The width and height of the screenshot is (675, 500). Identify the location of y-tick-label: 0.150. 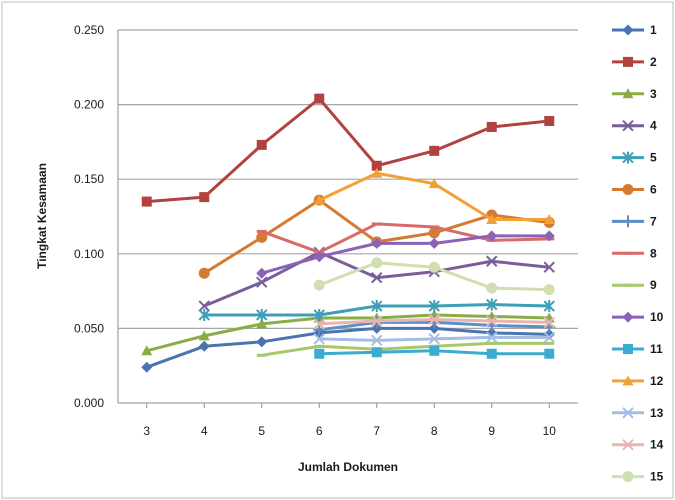
(89, 179).